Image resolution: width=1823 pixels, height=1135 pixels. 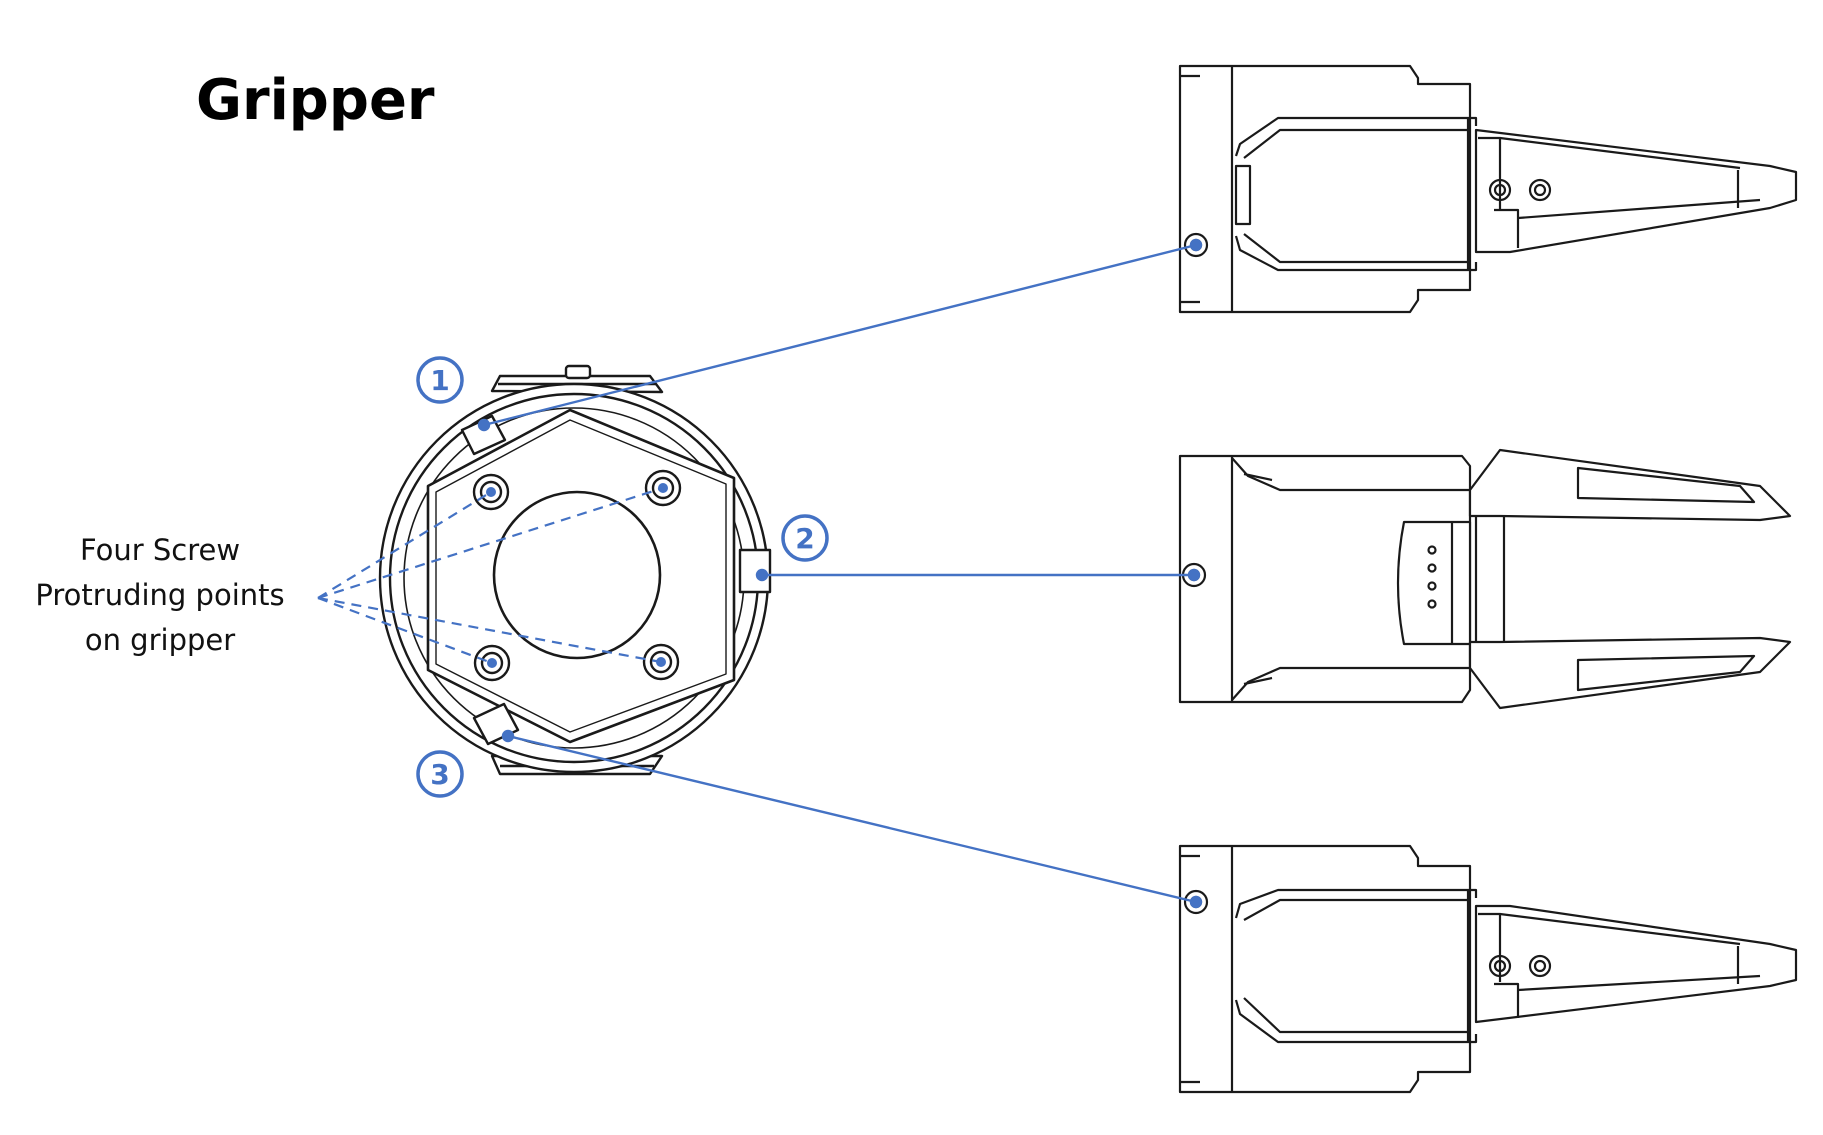 I want to click on annotation-line-2: Protruding points, so click(x=160, y=595).